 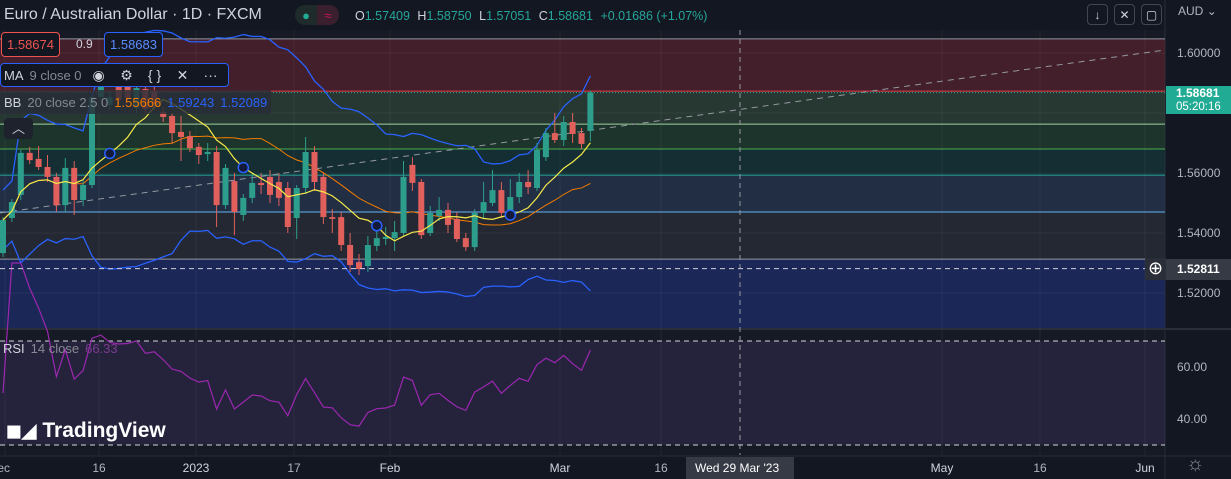 What do you see at coordinates (30, 44) in the screenshot?
I see `sell-button: 1.58674` at bounding box center [30, 44].